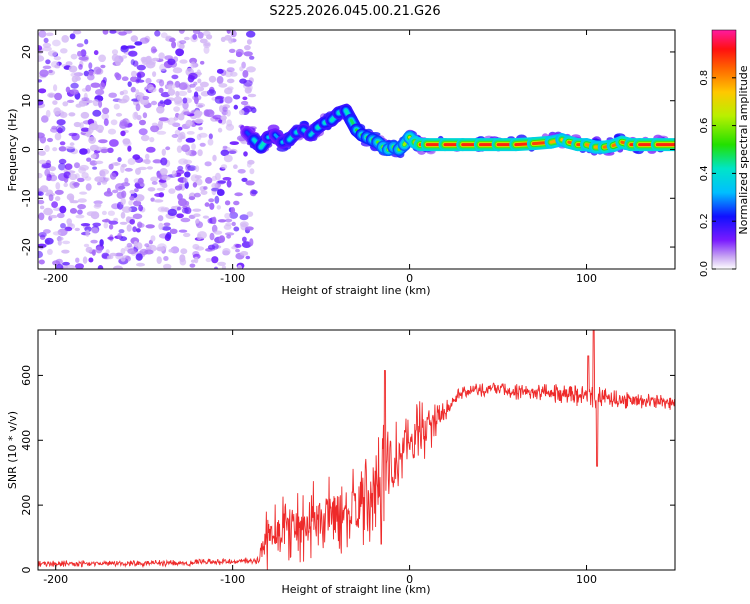  I want to click on spectrogram-y-label: Frequency (Hz), so click(12, 150).